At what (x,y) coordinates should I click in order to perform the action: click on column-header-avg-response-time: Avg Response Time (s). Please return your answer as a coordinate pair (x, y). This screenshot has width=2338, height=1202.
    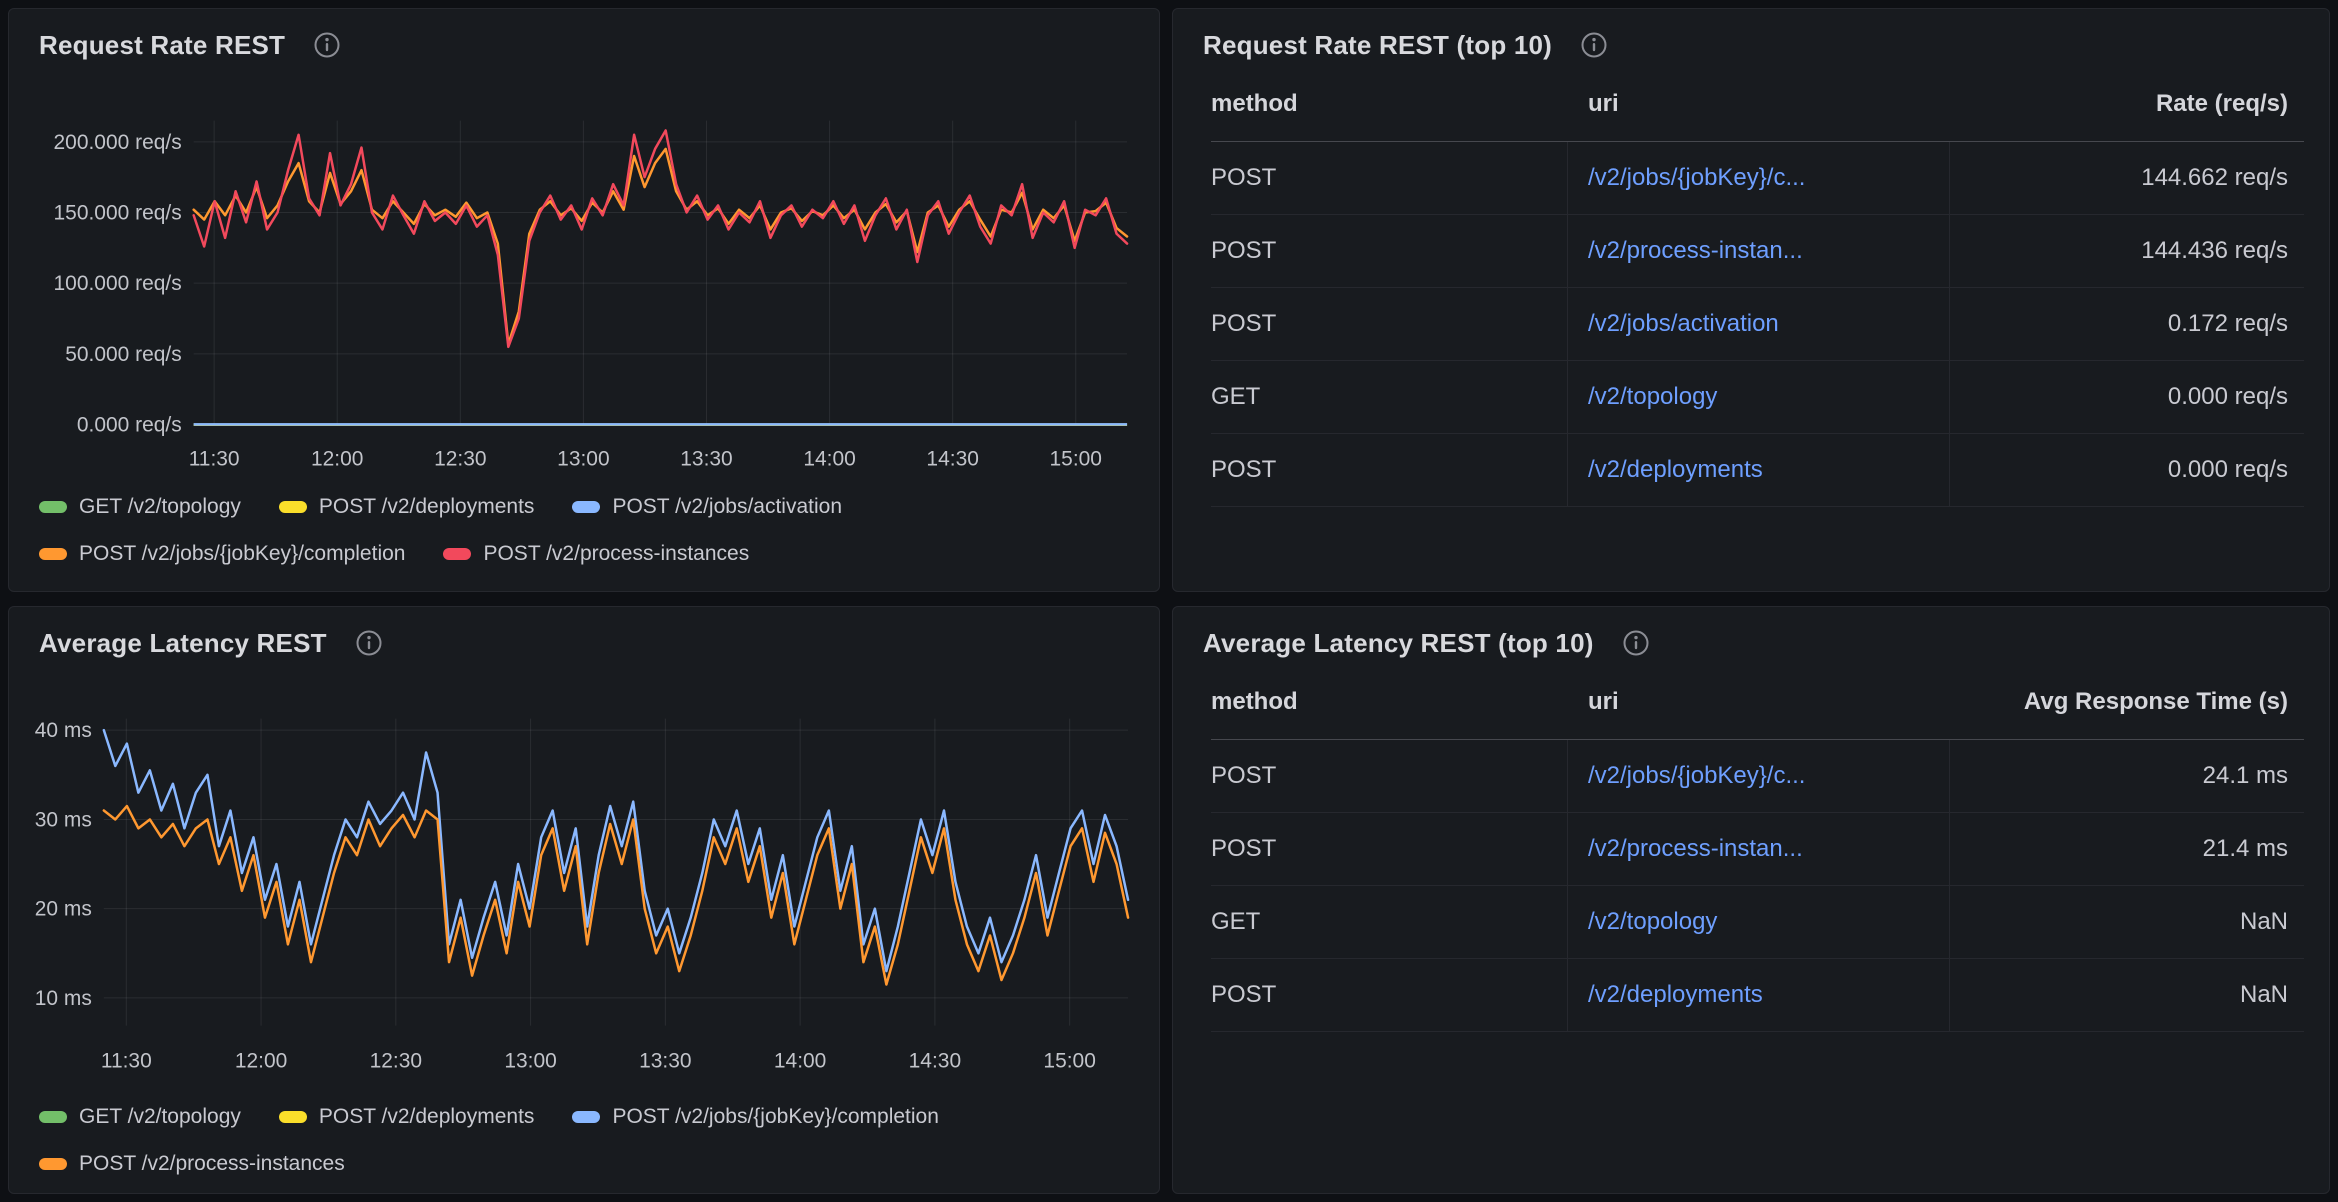
    Looking at the image, I should click on (2155, 701).